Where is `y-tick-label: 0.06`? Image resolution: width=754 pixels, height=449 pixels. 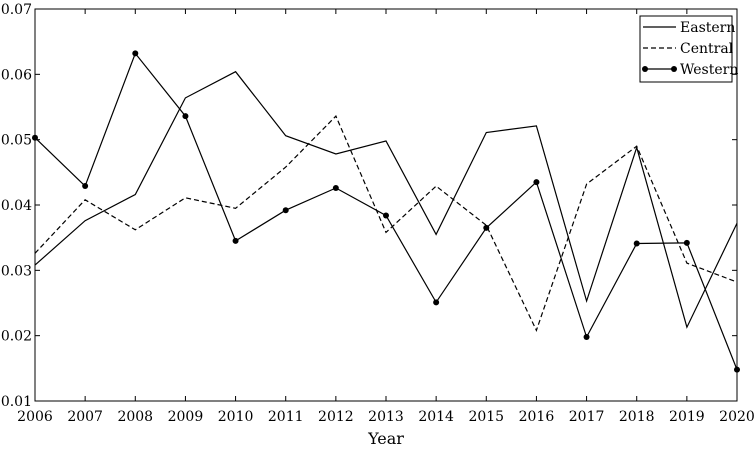
y-tick-label: 0.06 is located at coordinates (16, 75).